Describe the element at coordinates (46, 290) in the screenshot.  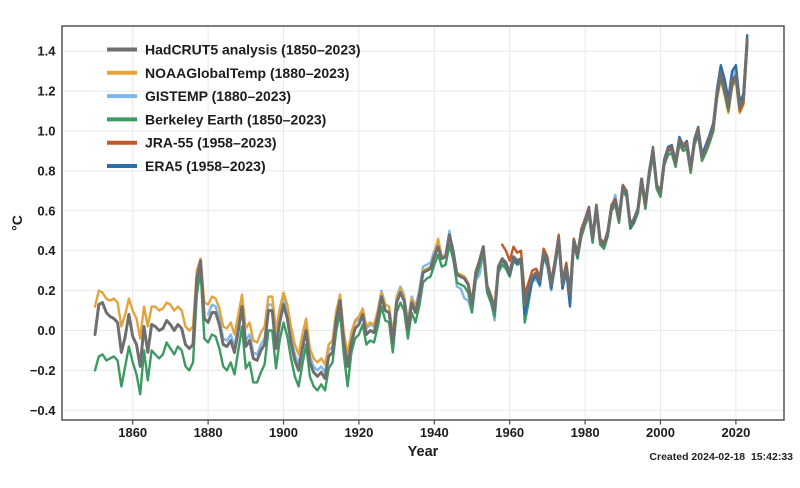
I see `y-tick-label: 0.2` at that location.